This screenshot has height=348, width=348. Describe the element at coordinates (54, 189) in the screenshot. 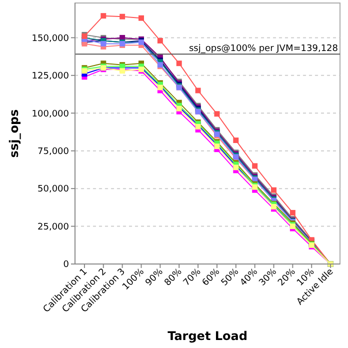

I see `y-tick-label: 50,000` at that location.